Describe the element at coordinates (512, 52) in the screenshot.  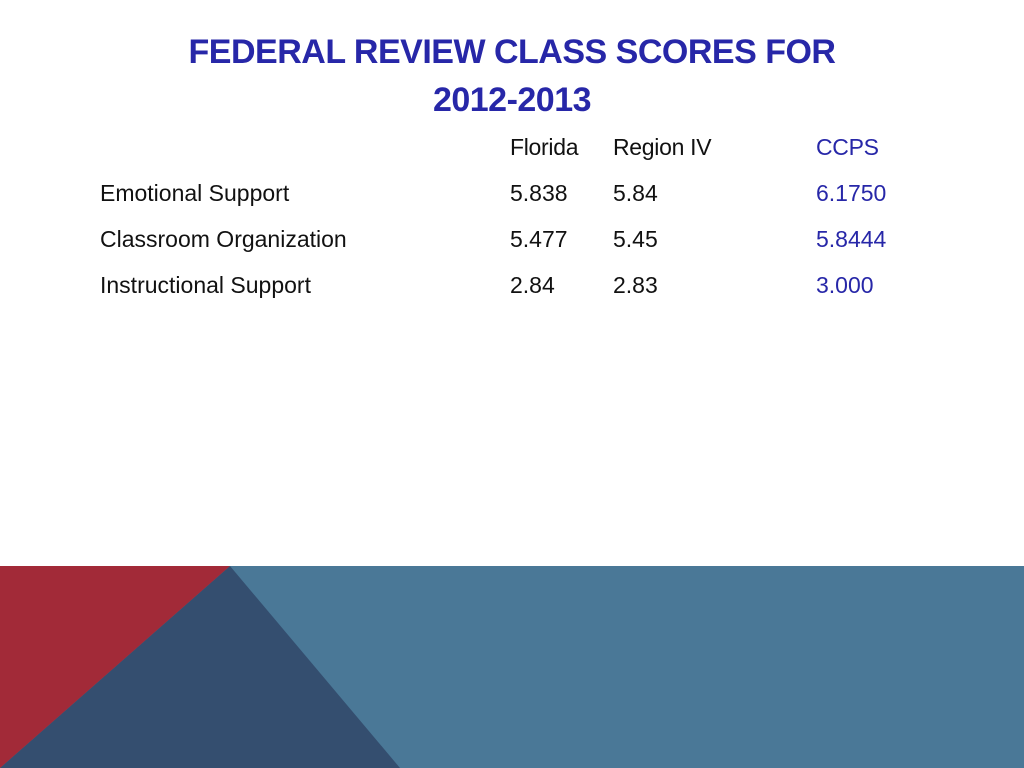
I see `title-line-1: FEDERAL REVIEW CLASS SCORES FOR` at that location.